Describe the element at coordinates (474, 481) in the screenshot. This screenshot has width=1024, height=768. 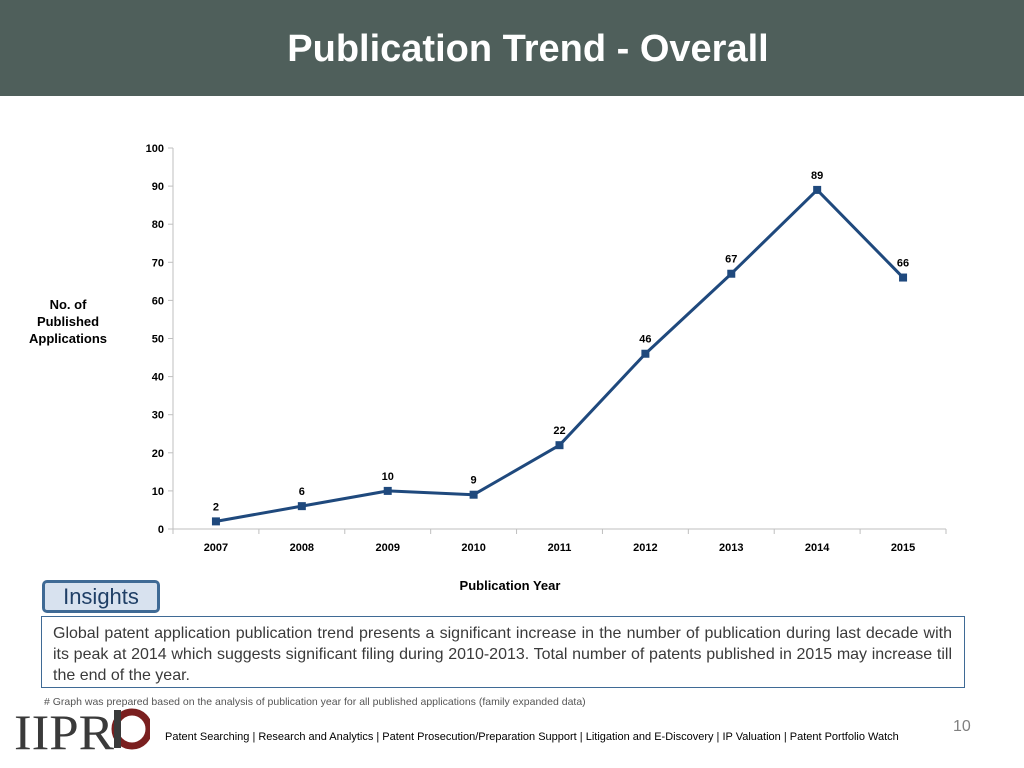
I see `data-label: 9` at that location.